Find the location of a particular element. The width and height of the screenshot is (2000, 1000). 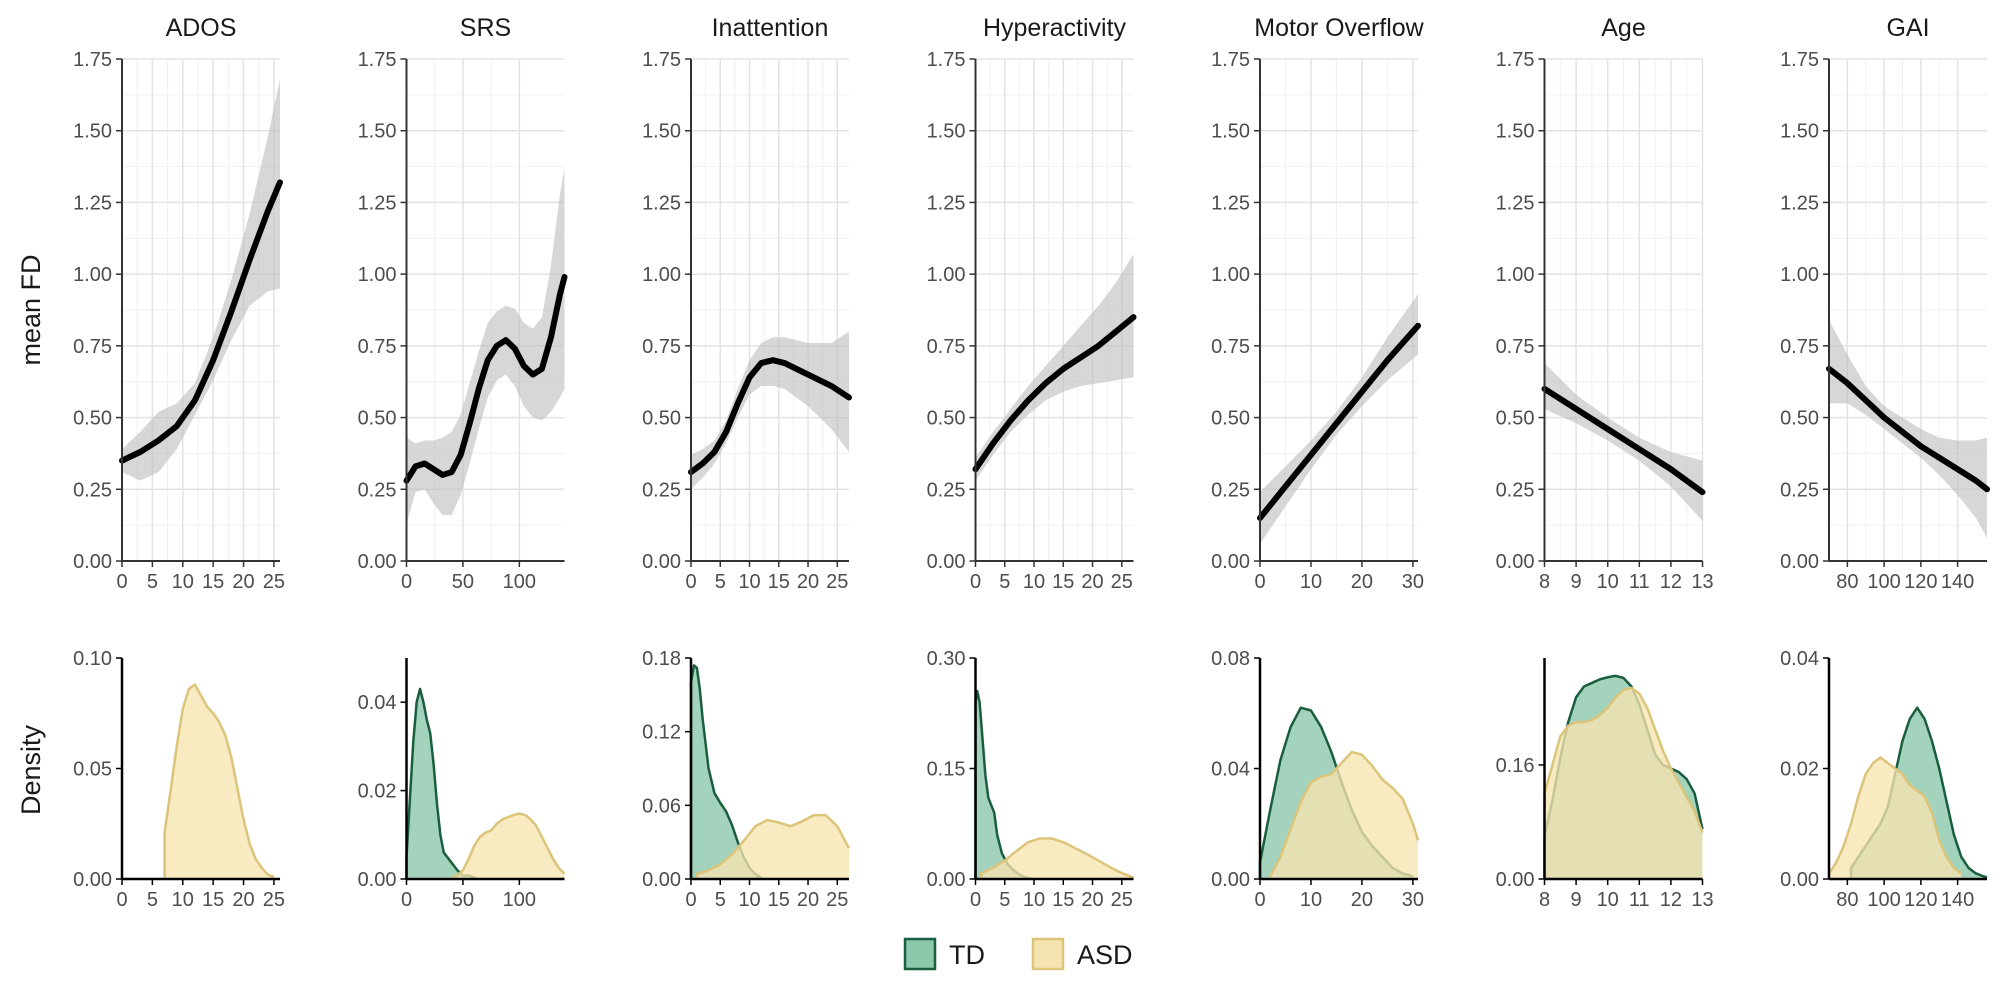

density-line-asd-srs is located at coordinates (508, 845).